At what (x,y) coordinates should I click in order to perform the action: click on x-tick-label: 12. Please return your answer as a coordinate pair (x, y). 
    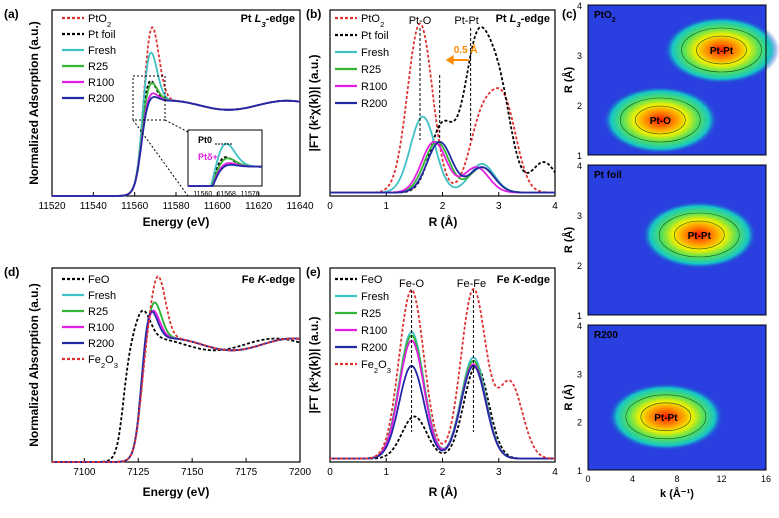
    Looking at the image, I should click on (721, 479).